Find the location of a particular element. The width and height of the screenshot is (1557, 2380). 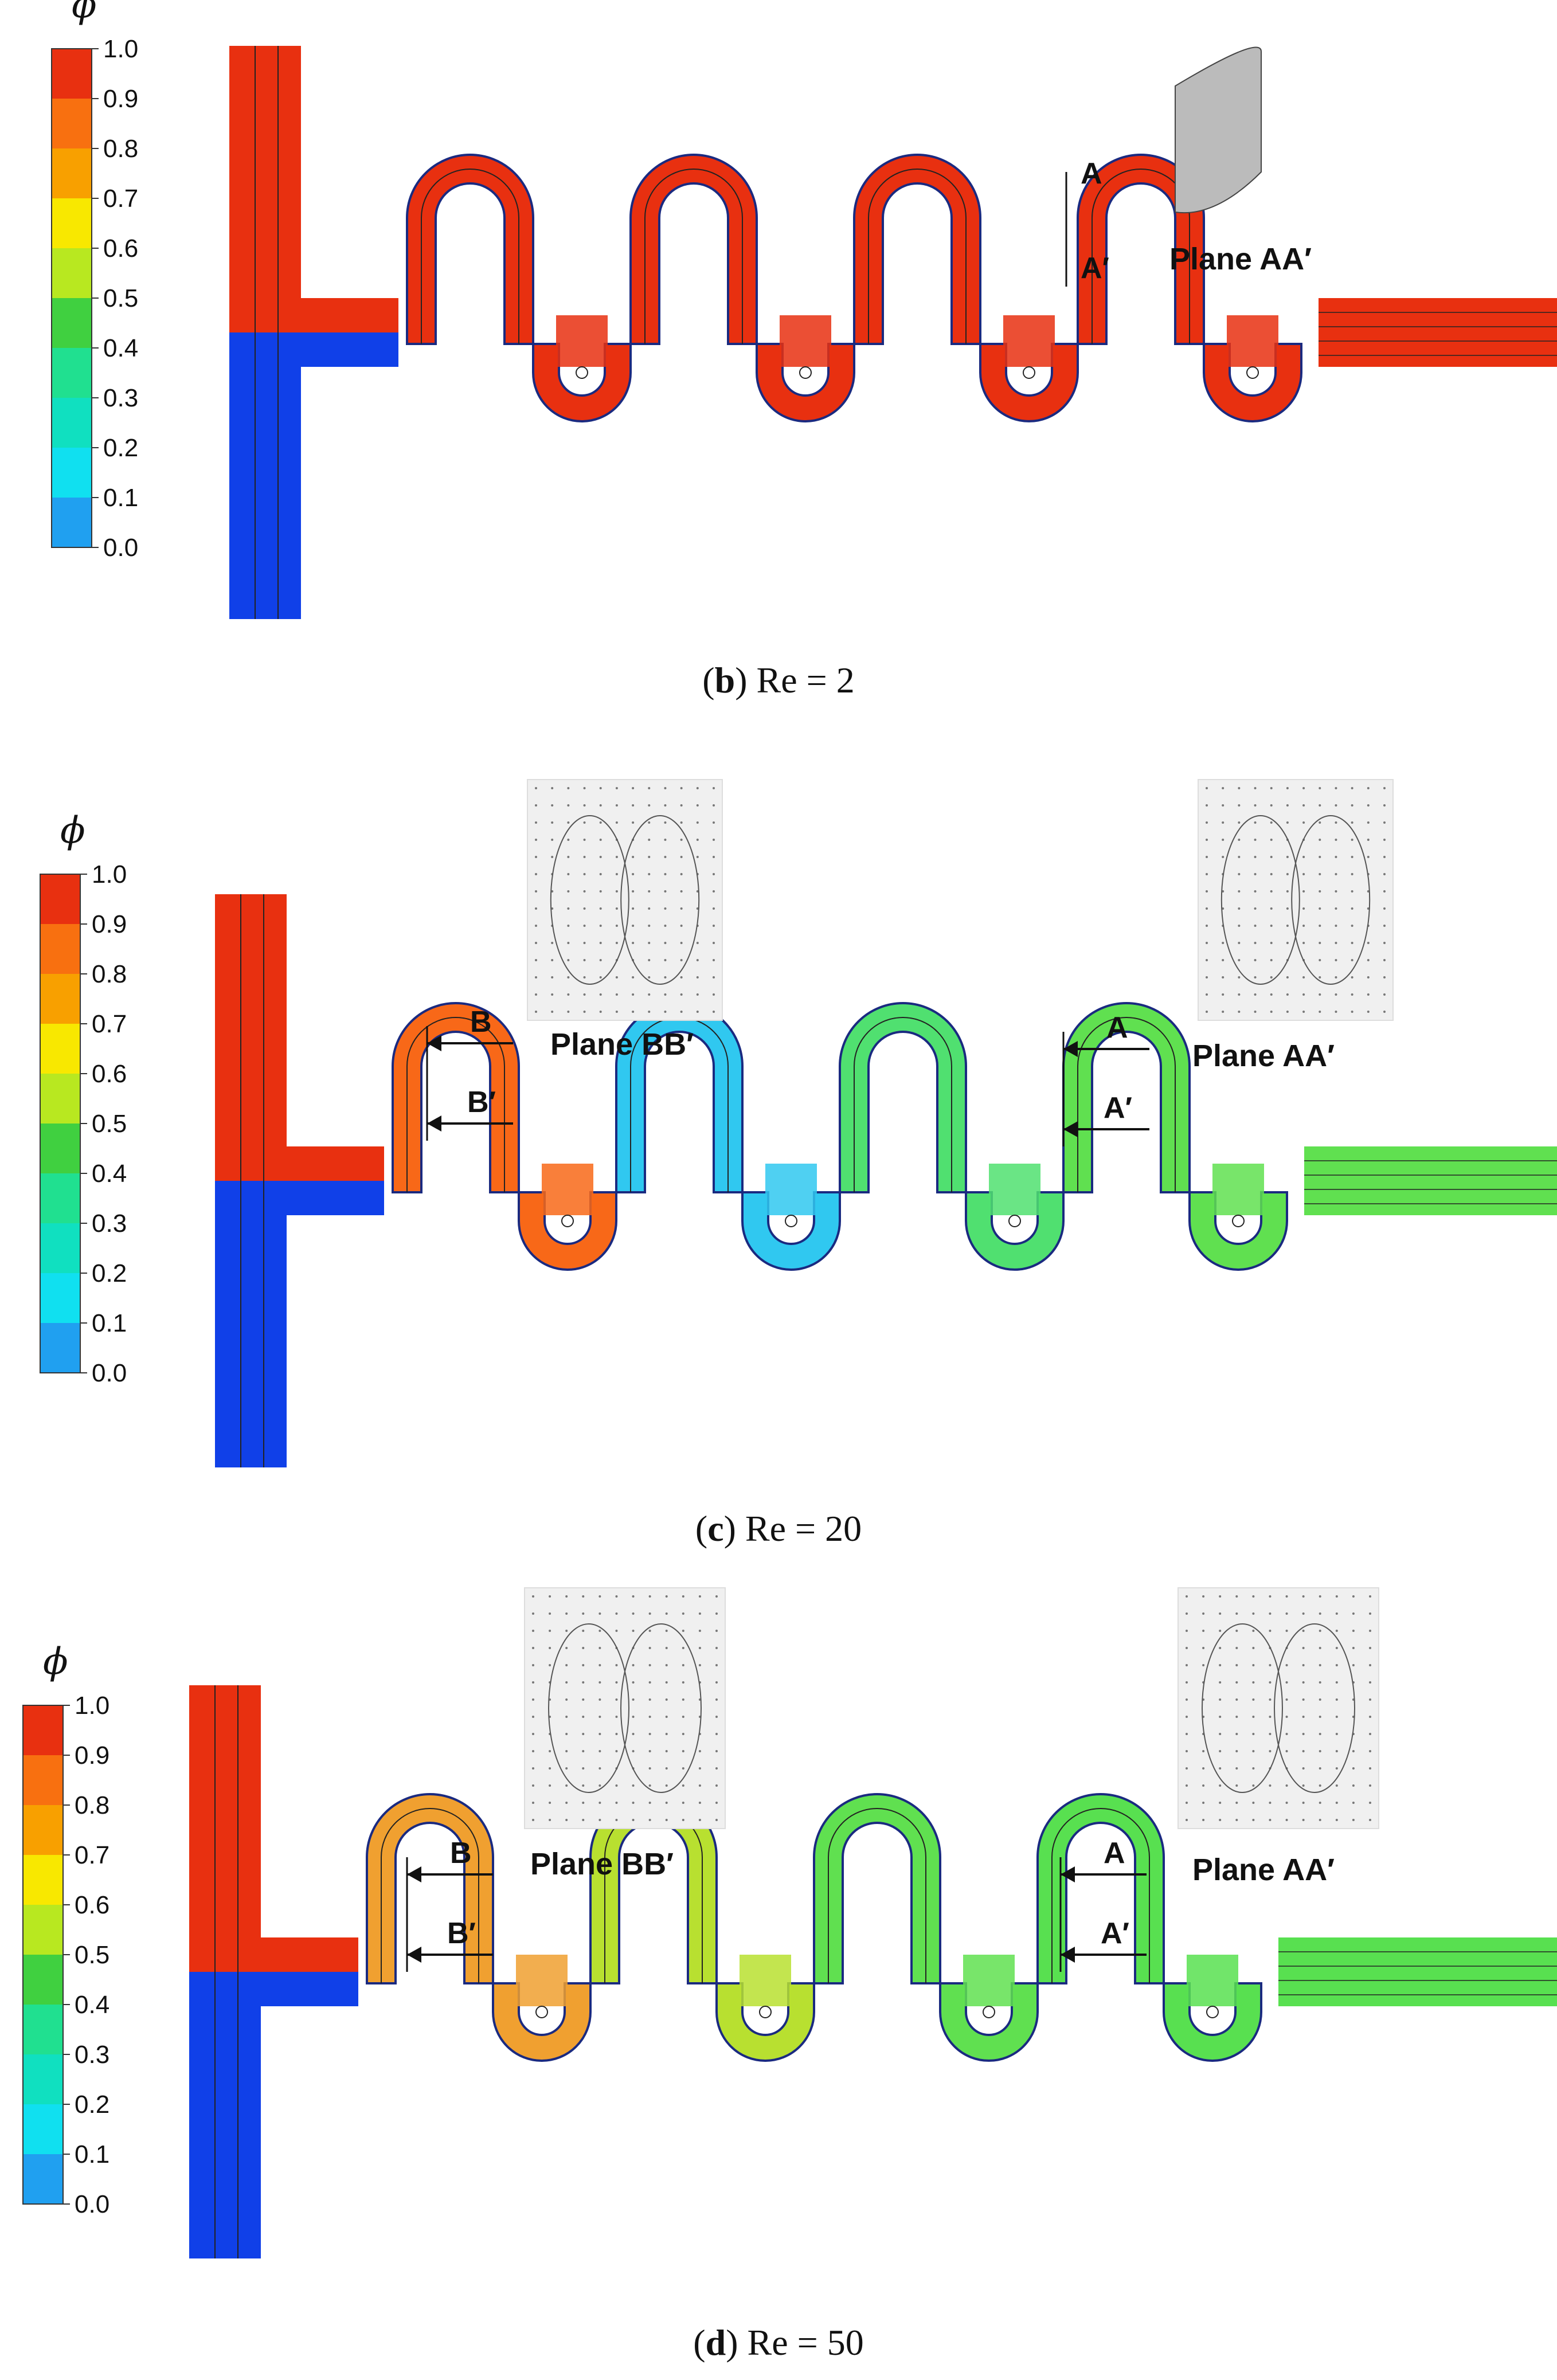

section-marker-b-arrowhead is located at coordinates (414, 1874).